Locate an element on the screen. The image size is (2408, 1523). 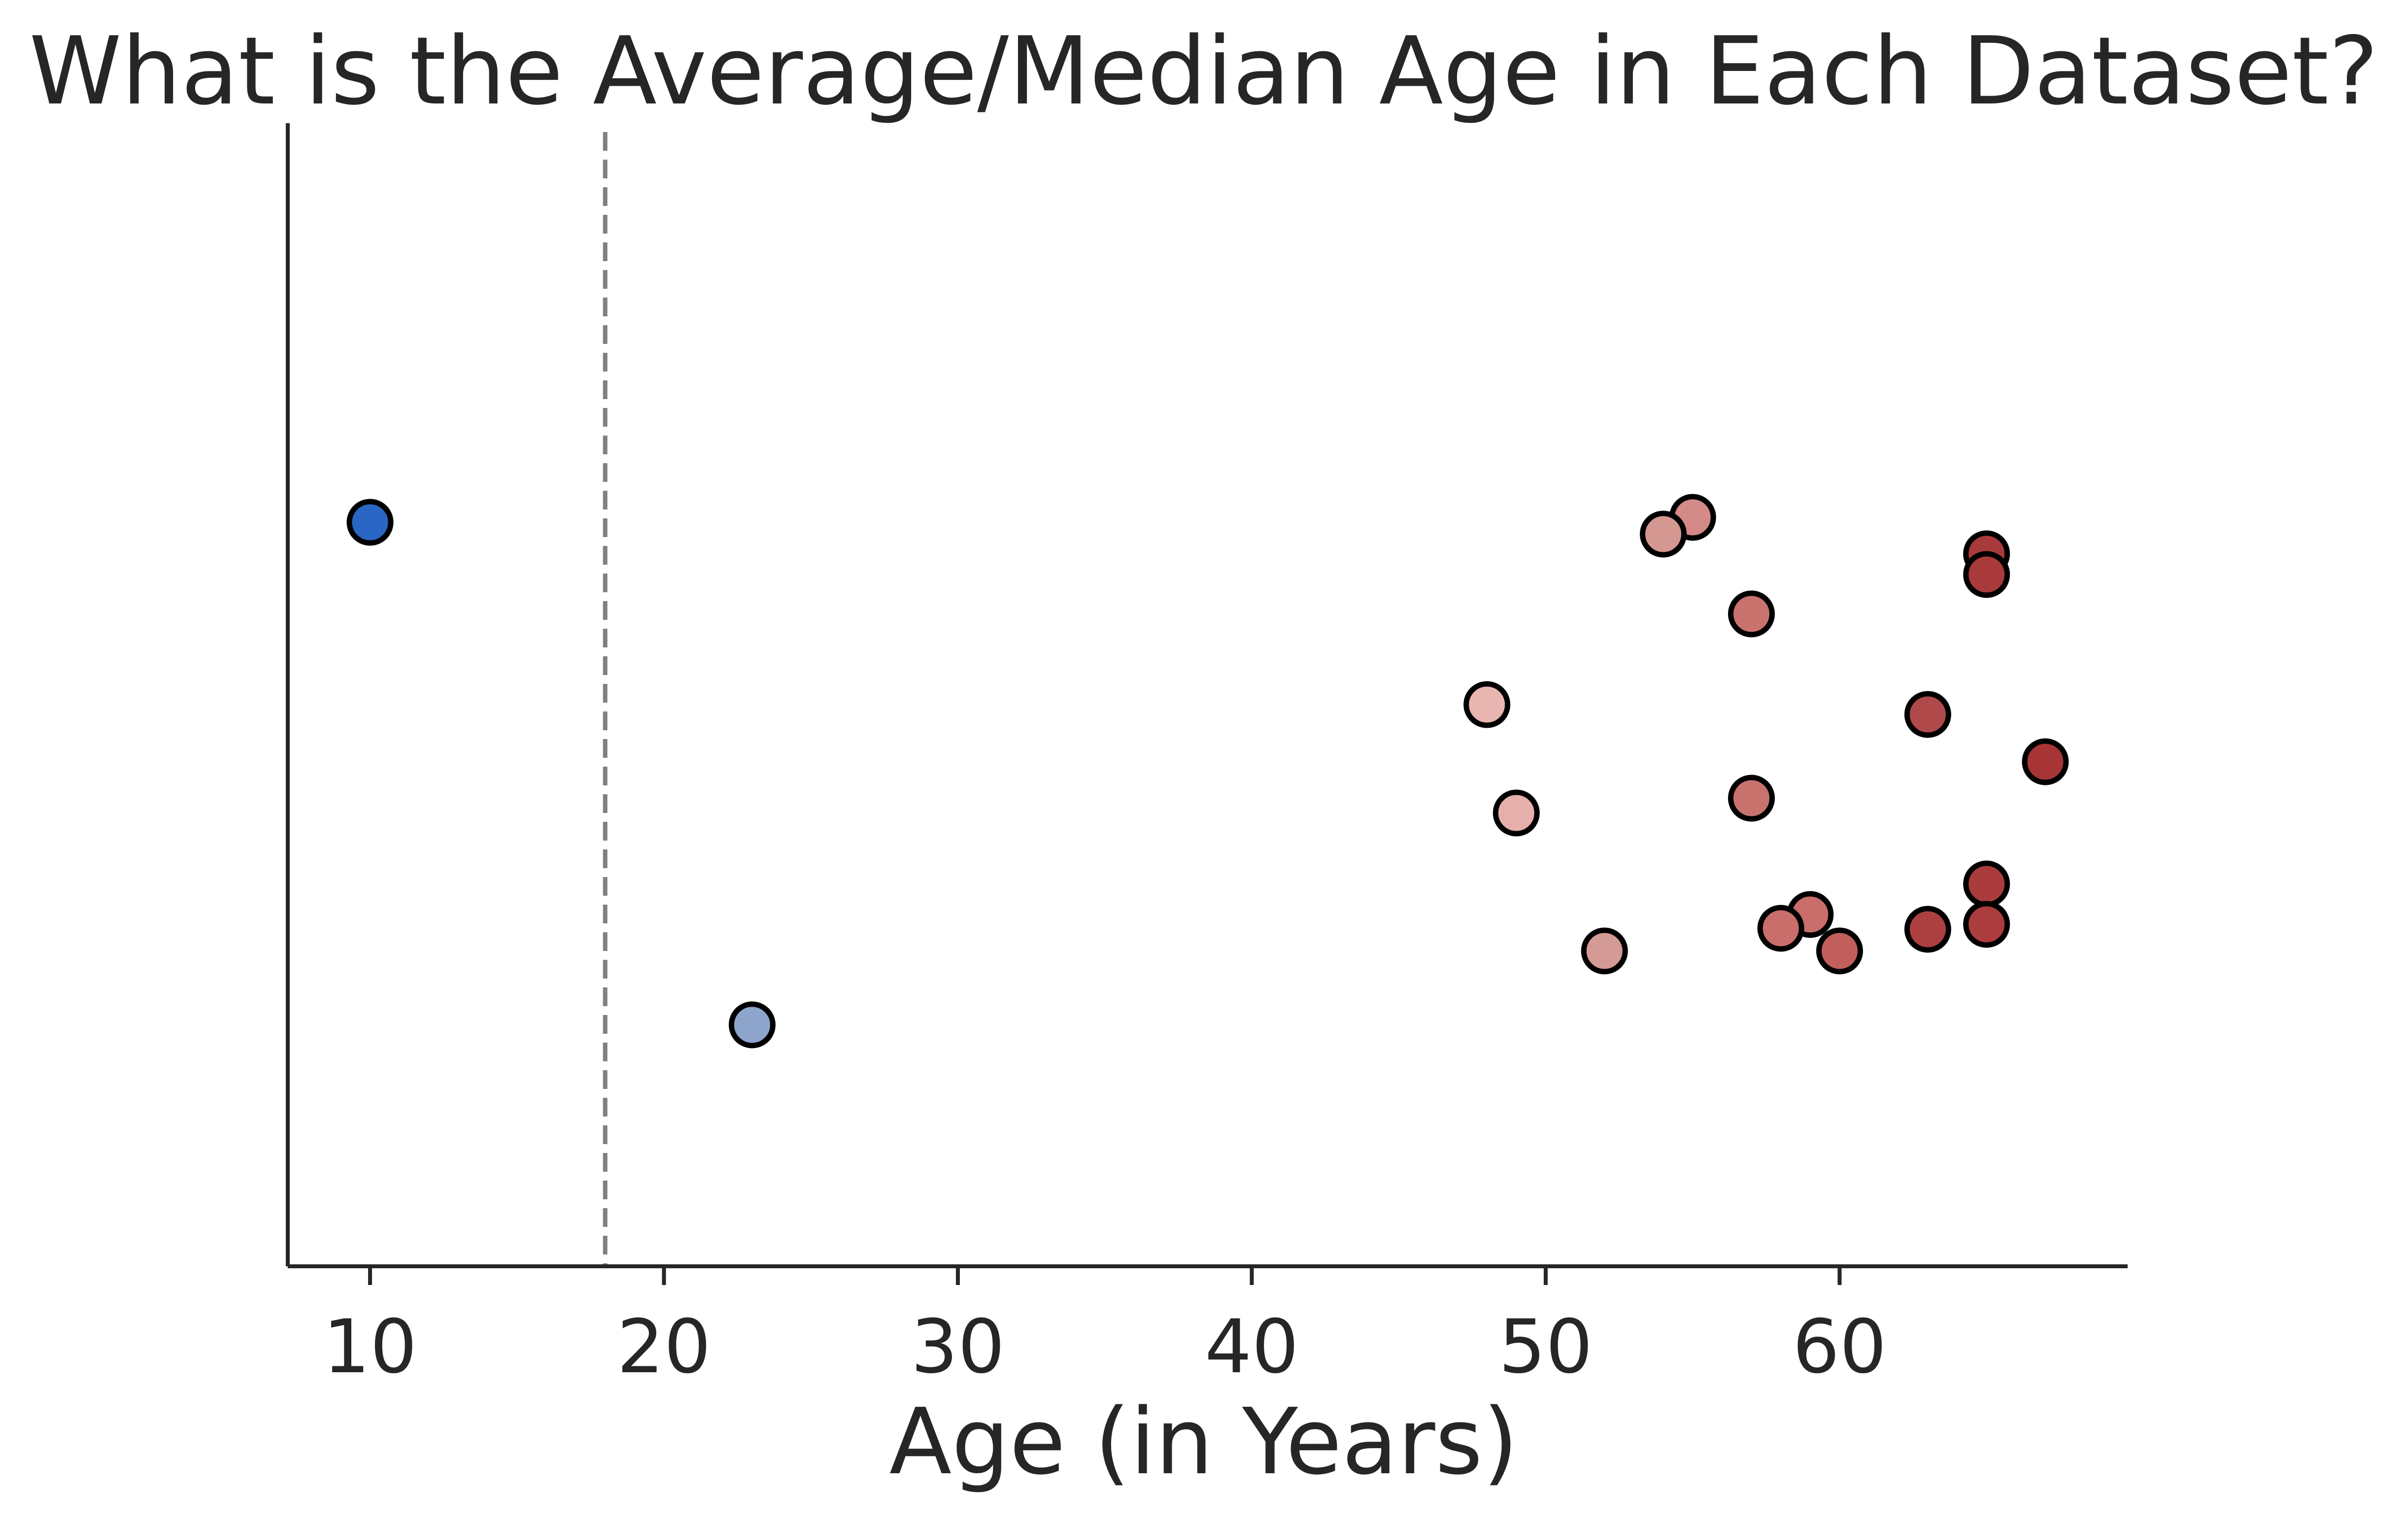
x-axis-label: Age (in Years) is located at coordinates (1203, 1441).